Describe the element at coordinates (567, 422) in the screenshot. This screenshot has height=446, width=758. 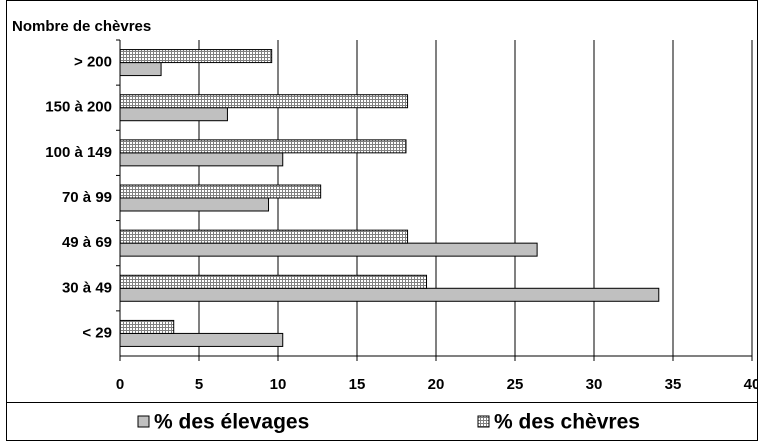
I see `legend-label: % des chèvres` at that location.